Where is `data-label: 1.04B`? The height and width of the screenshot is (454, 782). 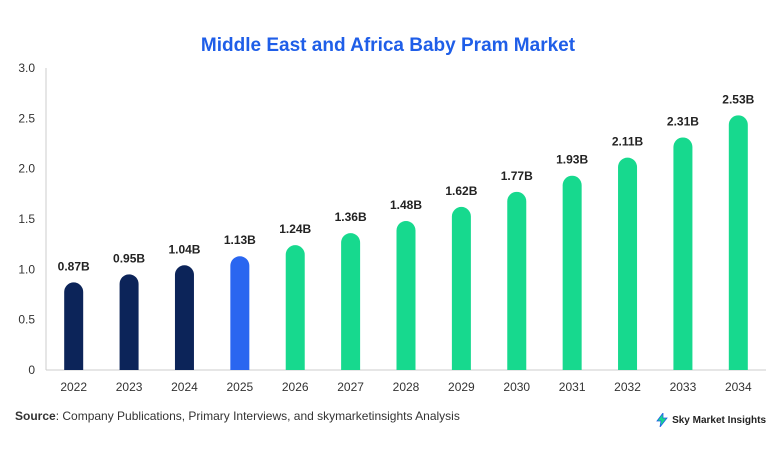
data-label: 1.04B is located at coordinates (184, 249).